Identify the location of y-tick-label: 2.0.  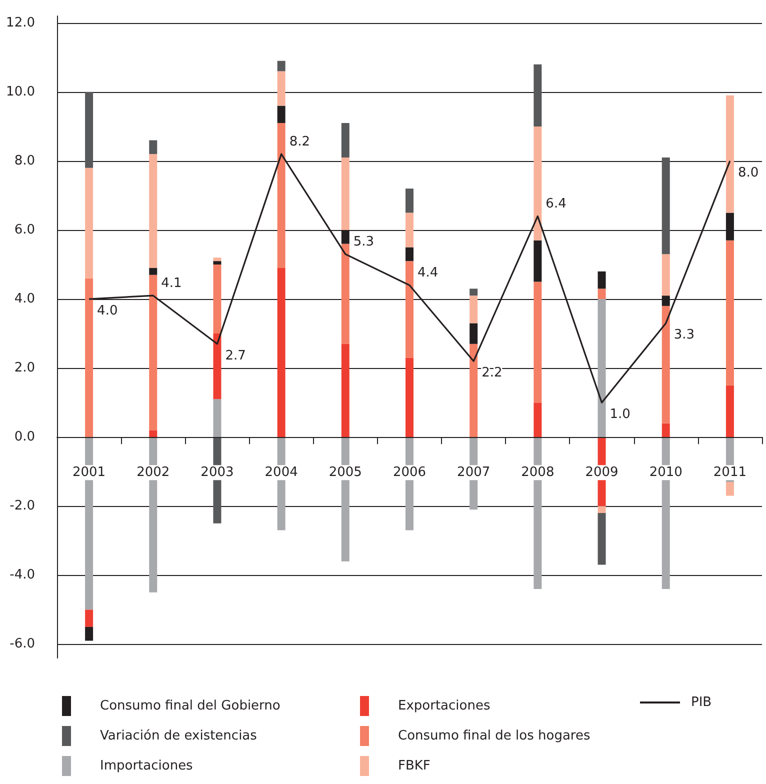
(24, 368).